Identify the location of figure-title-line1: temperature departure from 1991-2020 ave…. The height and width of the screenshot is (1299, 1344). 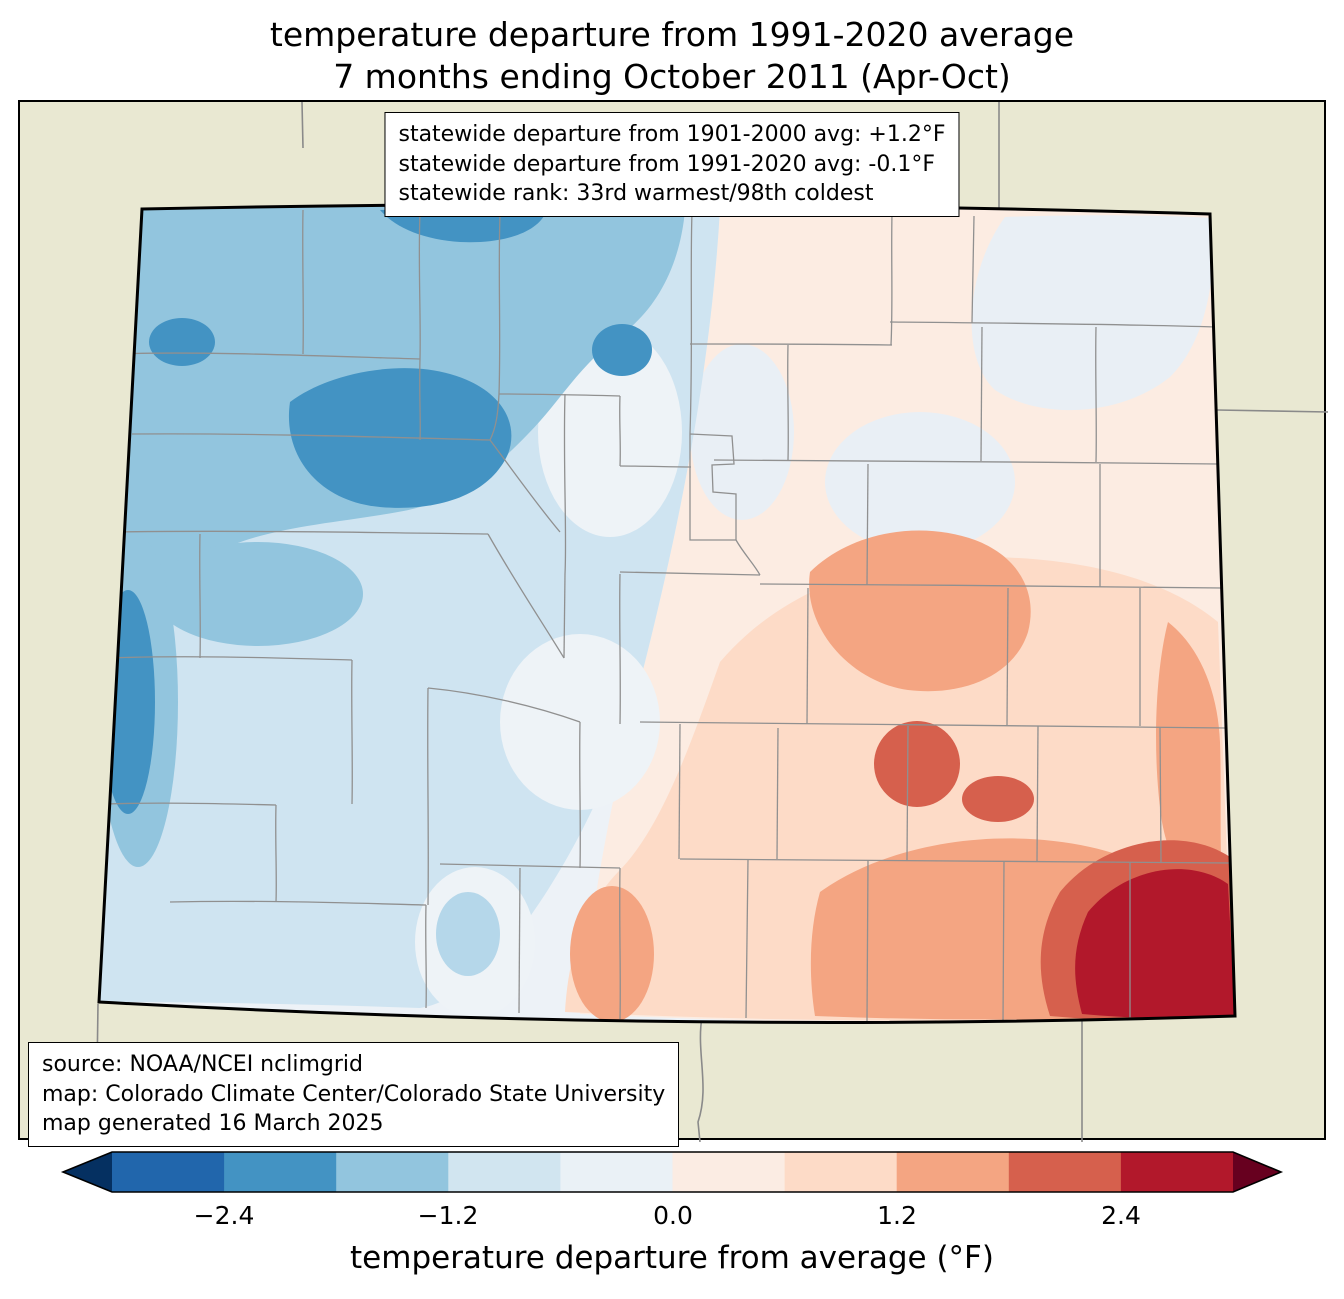
(672, 34).